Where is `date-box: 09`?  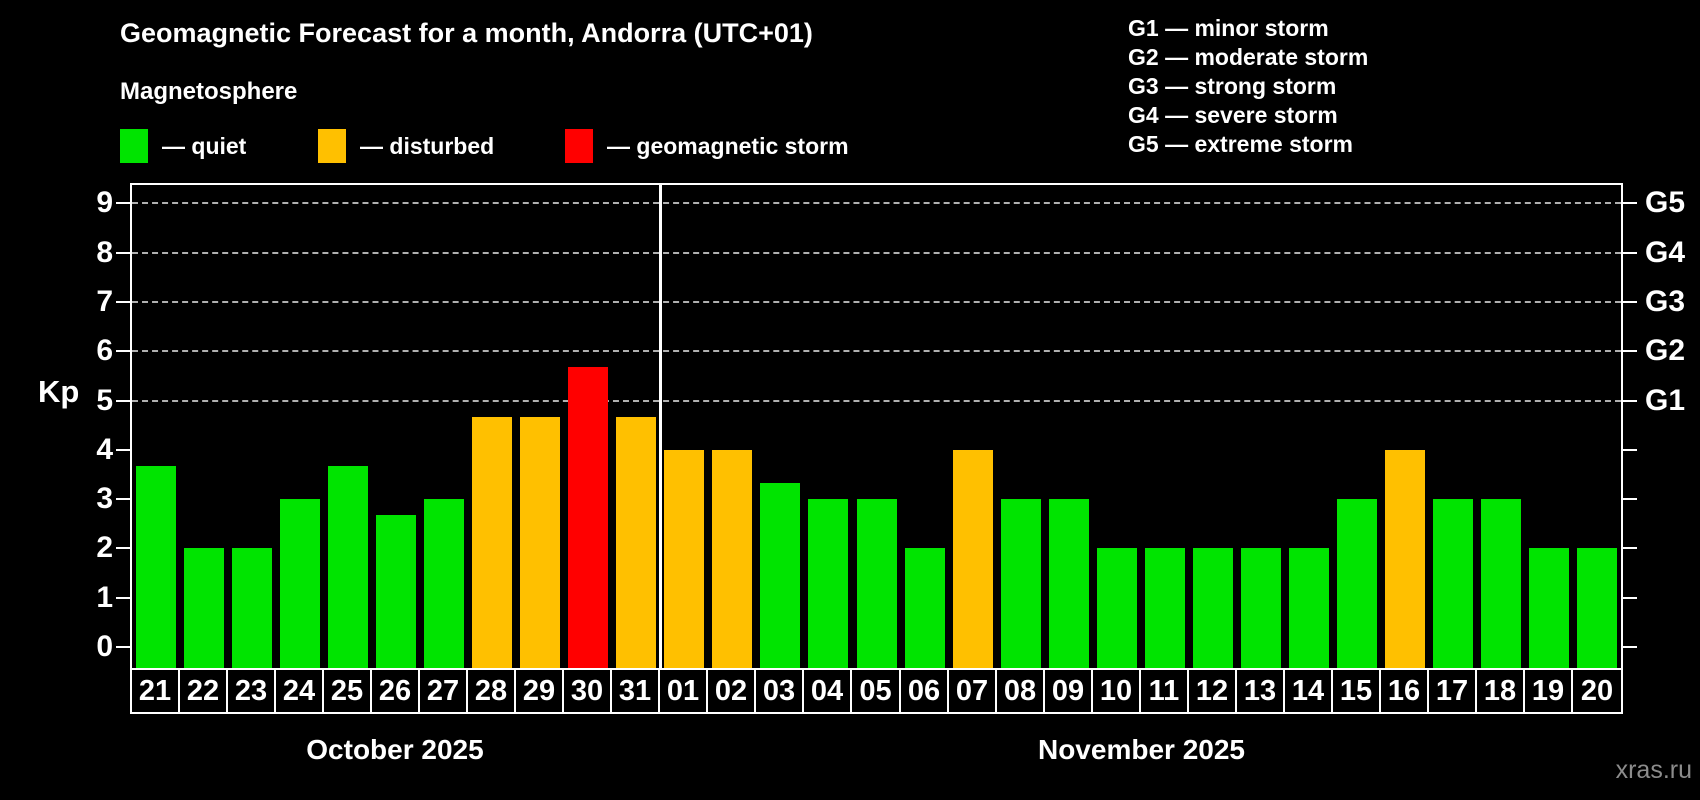 date-box: 09 is located at coordinates (1068, 691).